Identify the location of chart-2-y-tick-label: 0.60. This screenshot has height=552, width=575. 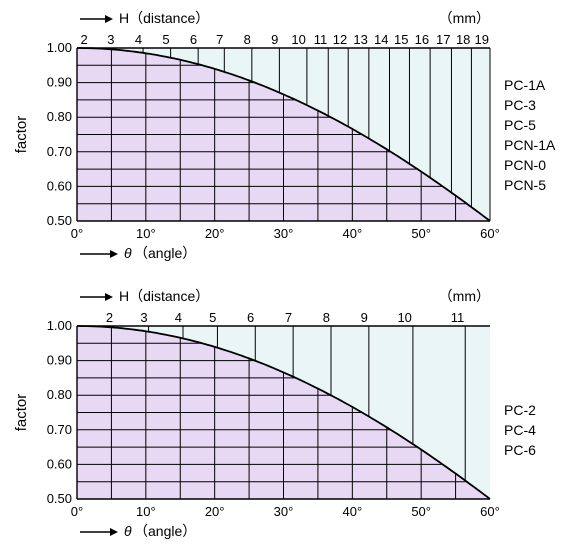
(59, 463).